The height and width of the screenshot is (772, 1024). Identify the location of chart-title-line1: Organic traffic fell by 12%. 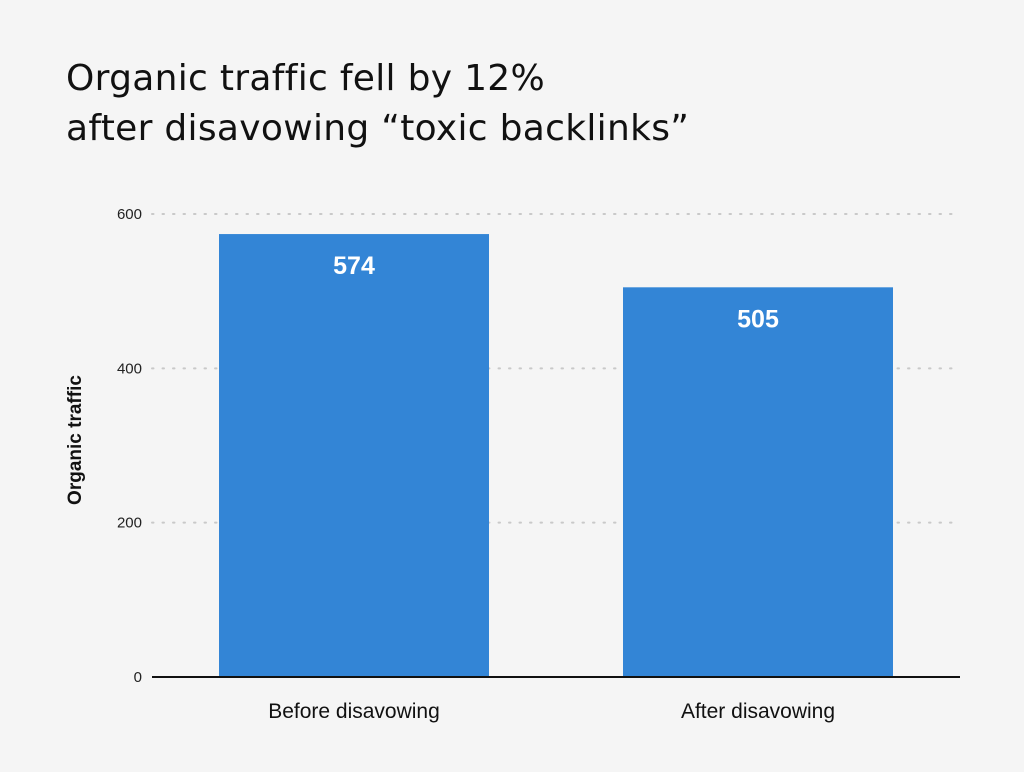
(306, 78).